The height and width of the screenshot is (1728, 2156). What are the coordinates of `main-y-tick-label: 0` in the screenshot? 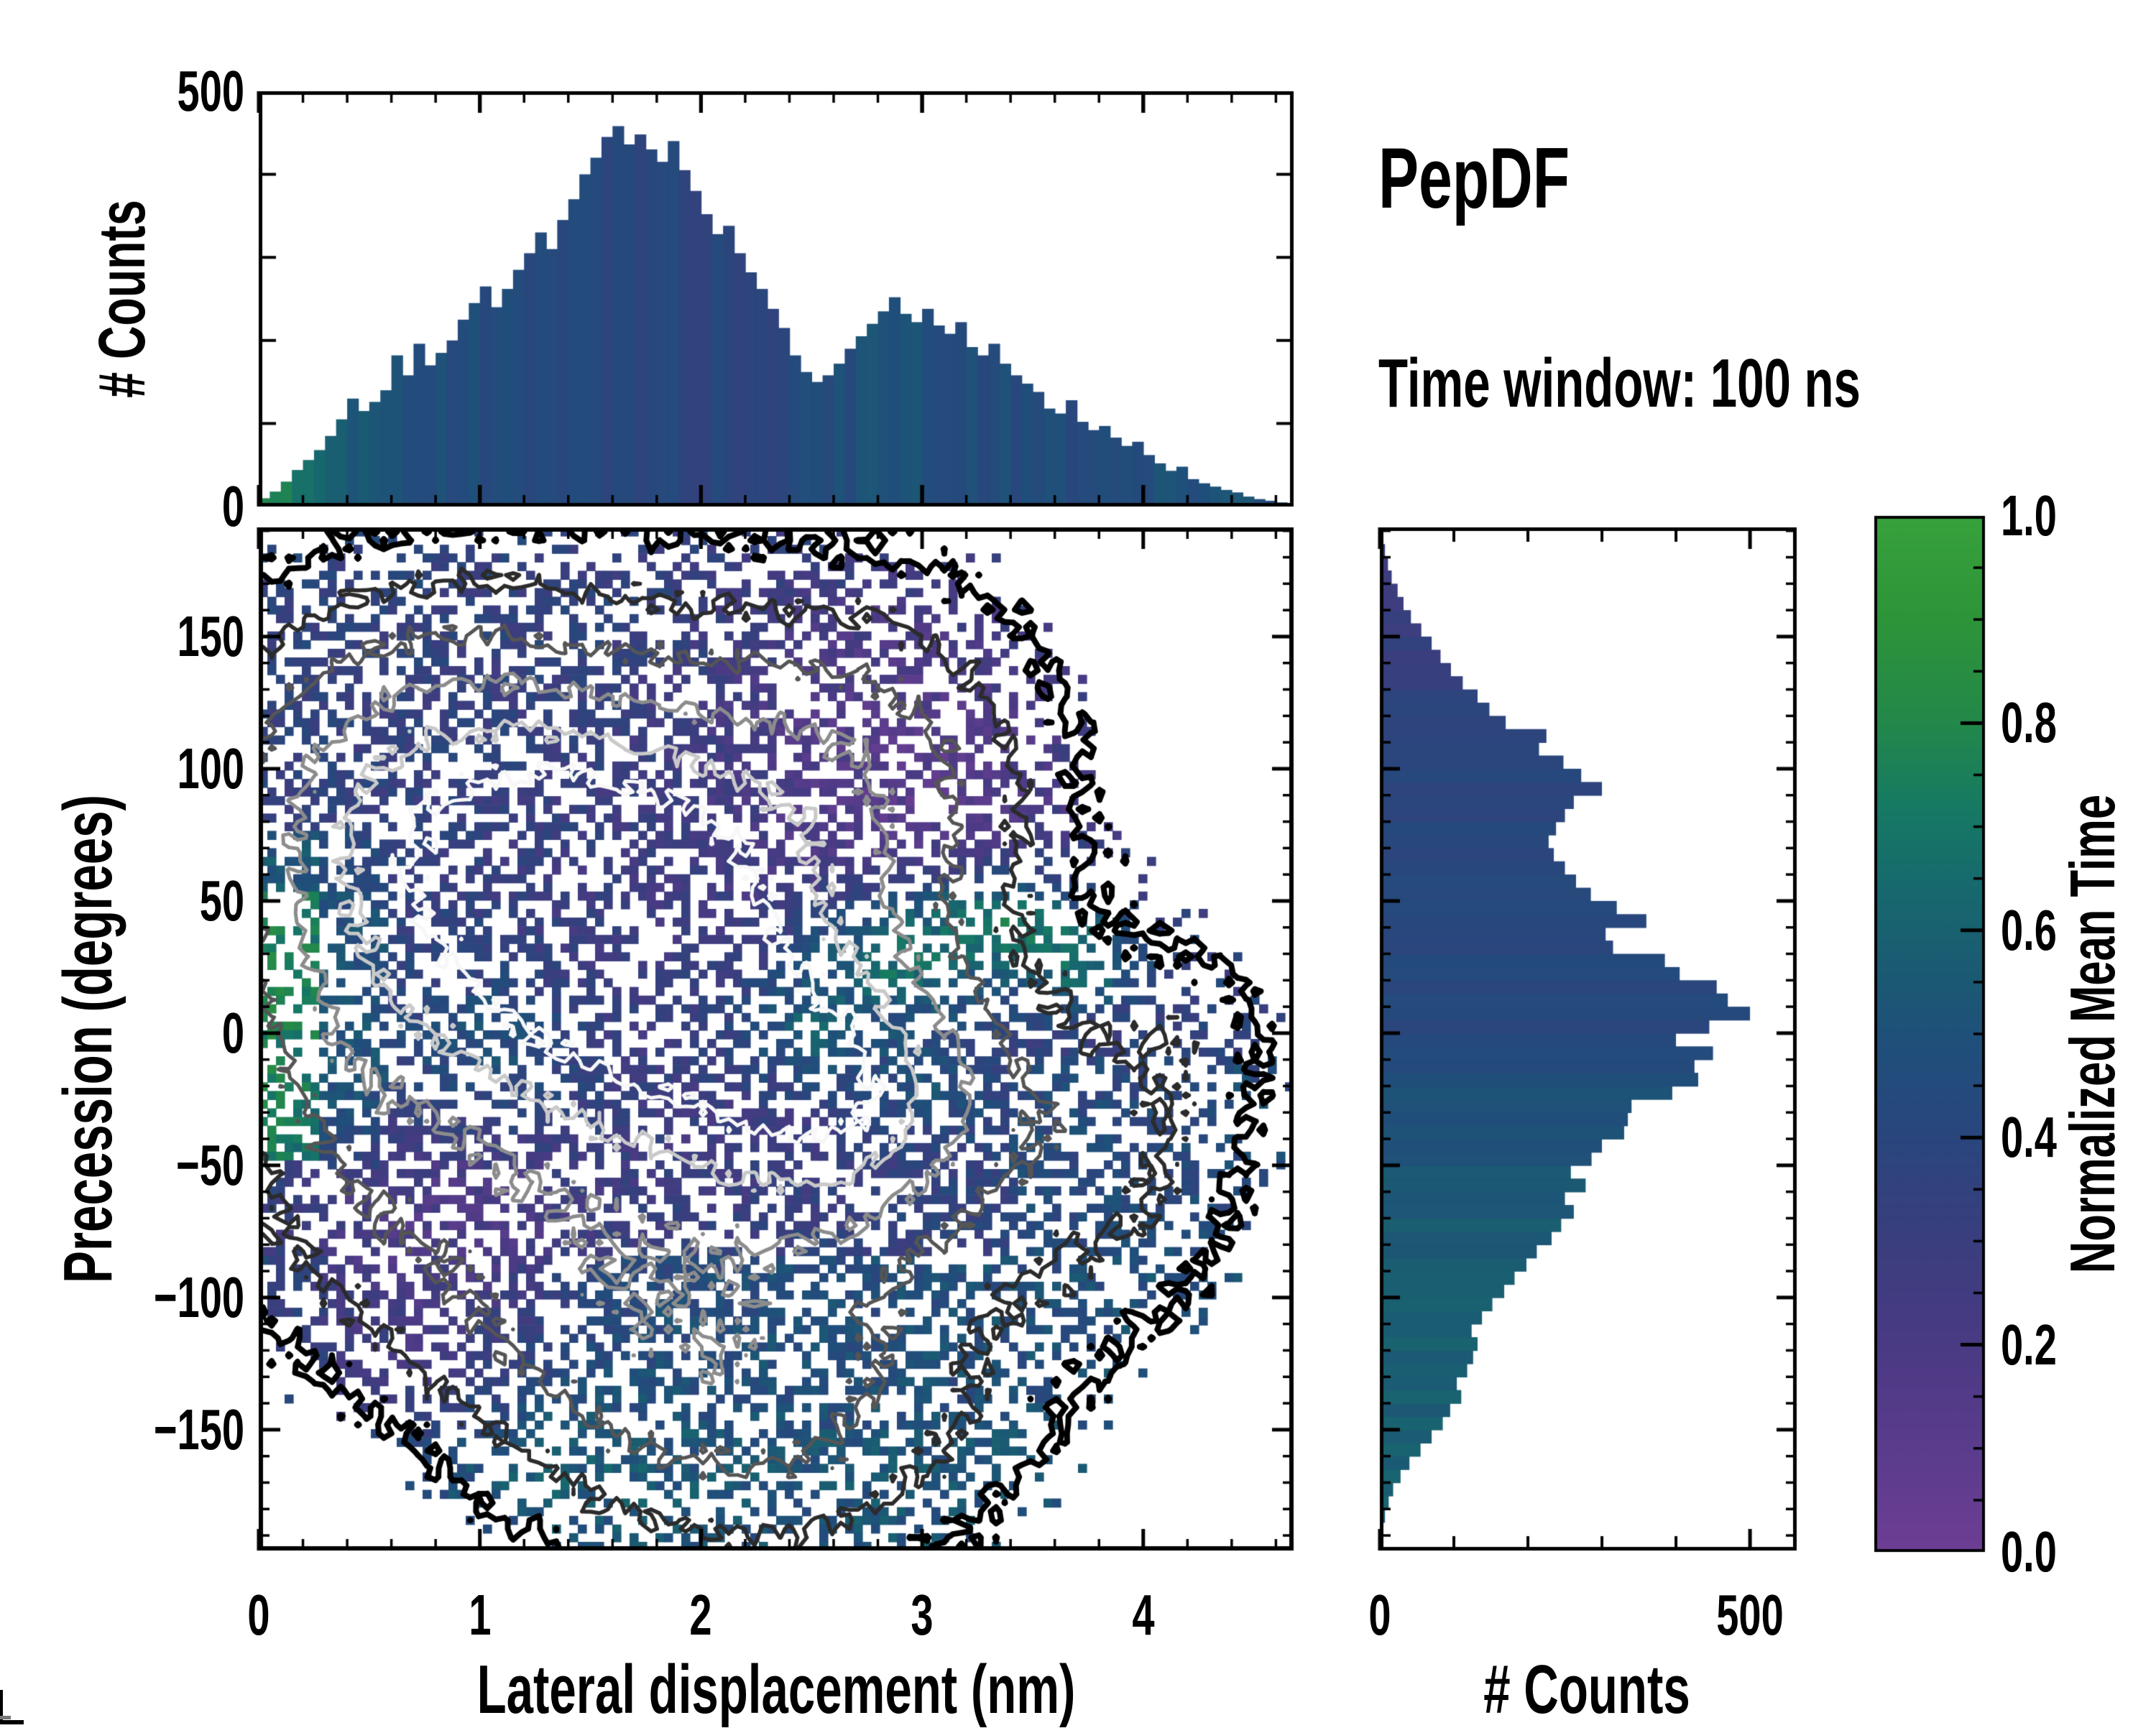 It's located at (233, 1033).